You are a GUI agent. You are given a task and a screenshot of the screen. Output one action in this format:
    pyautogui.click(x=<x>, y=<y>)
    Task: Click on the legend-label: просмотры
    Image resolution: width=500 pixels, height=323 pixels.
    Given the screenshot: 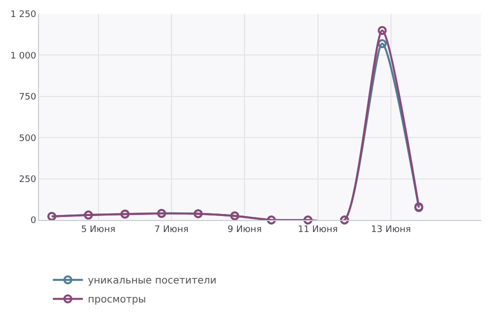 What is the action you would take?
    pyautogui.click(x=117, y=300)
    